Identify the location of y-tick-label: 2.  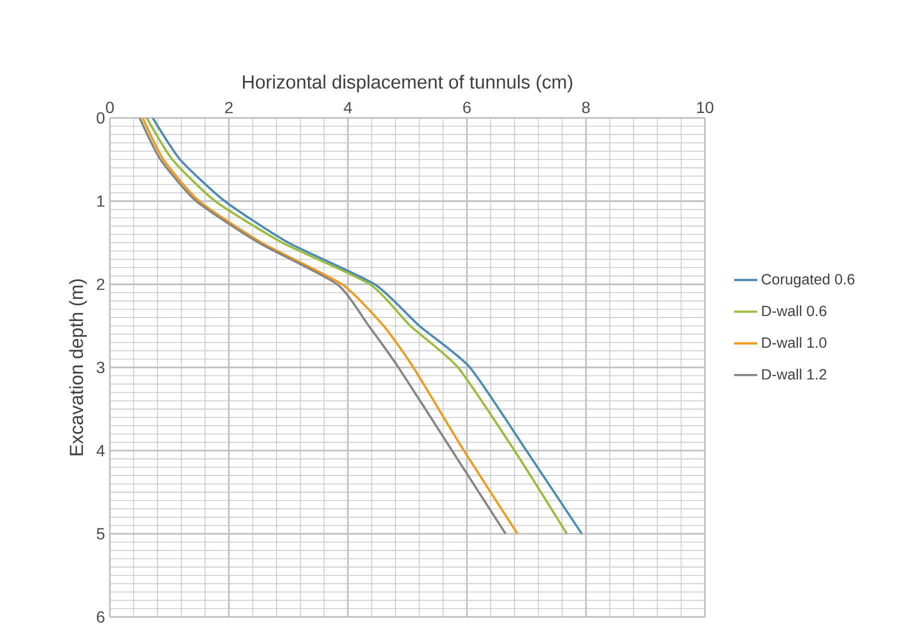
(100, 284).